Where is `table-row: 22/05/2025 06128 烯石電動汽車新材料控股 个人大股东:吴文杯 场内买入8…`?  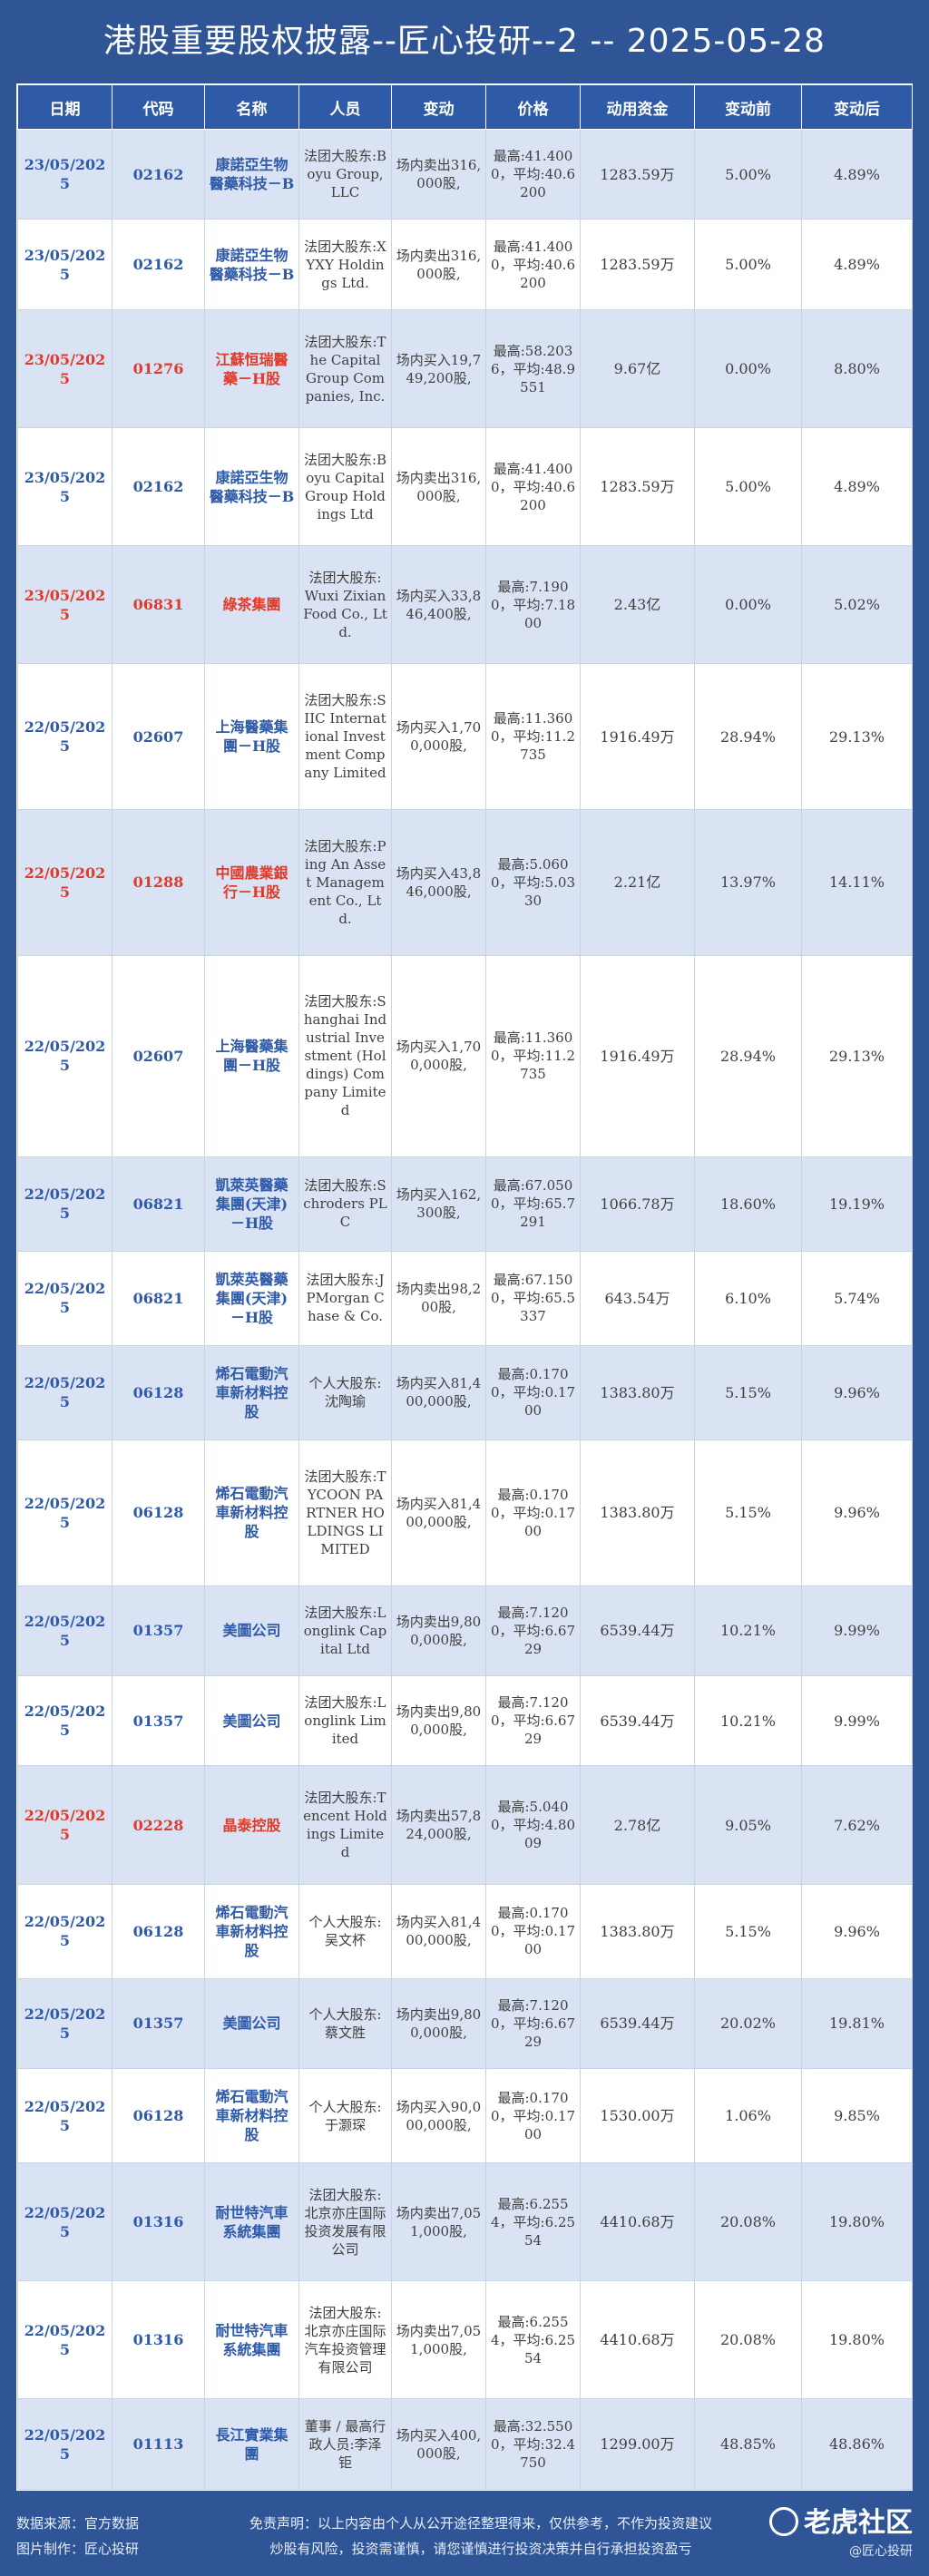 table-row: 22/05/2025 06128 烯石電動汽車新材料控股 个人大股东:吴文杯 场内买入8… is located at coordinates (465, 1931).